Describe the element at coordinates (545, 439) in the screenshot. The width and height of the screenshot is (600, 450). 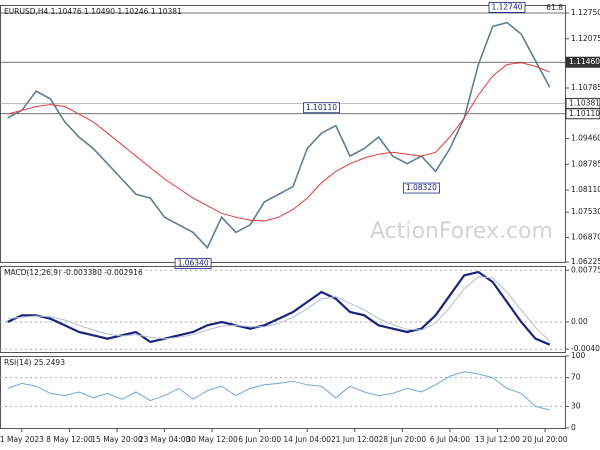
I see `x-tick-label: 20 Jul 20:00` at that location.